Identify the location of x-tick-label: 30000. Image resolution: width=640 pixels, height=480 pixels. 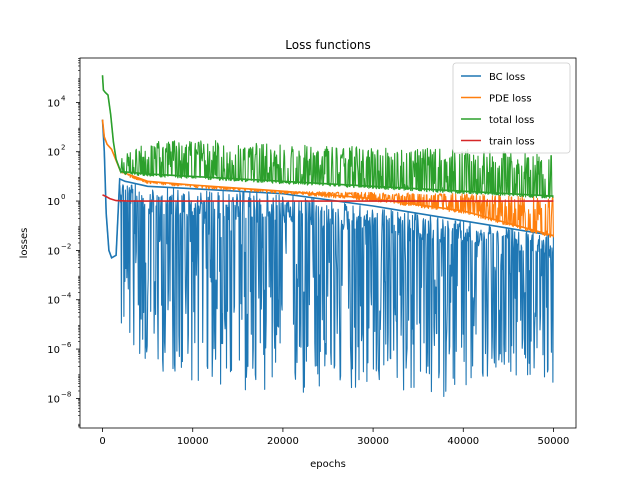
(373, 441).